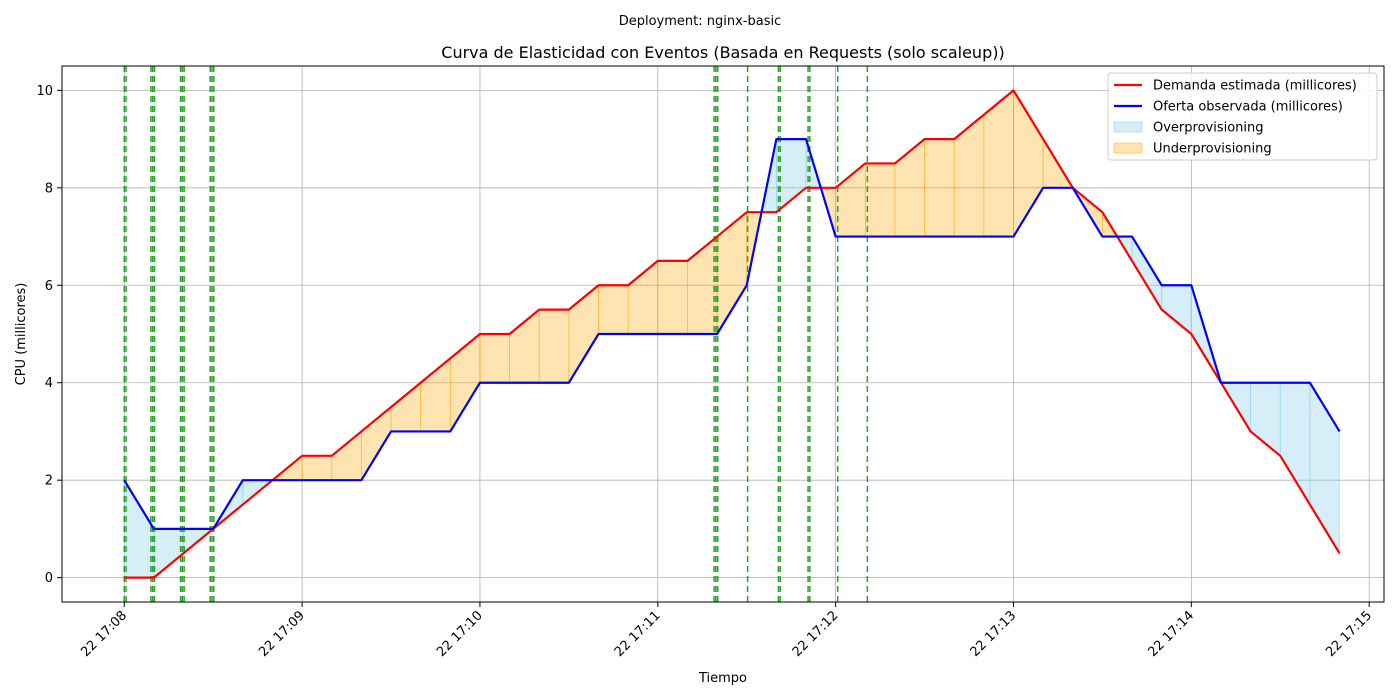 The height and width of the screenshot is (700, 1400). What do you see at coordinates (638, 634) in the screenshot?
I see `x-tick-label: 22 17:11` at bounding box center [638, 634].